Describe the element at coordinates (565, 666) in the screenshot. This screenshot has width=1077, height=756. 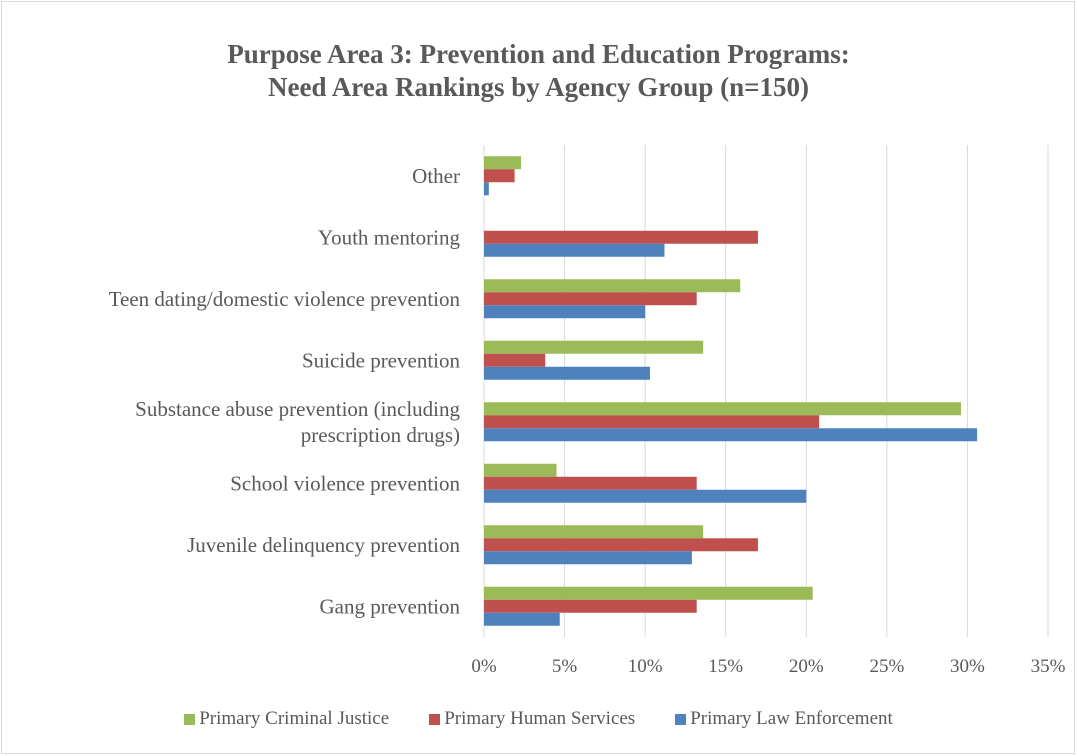
I see `x-tick-label-1: 5%` at that location.